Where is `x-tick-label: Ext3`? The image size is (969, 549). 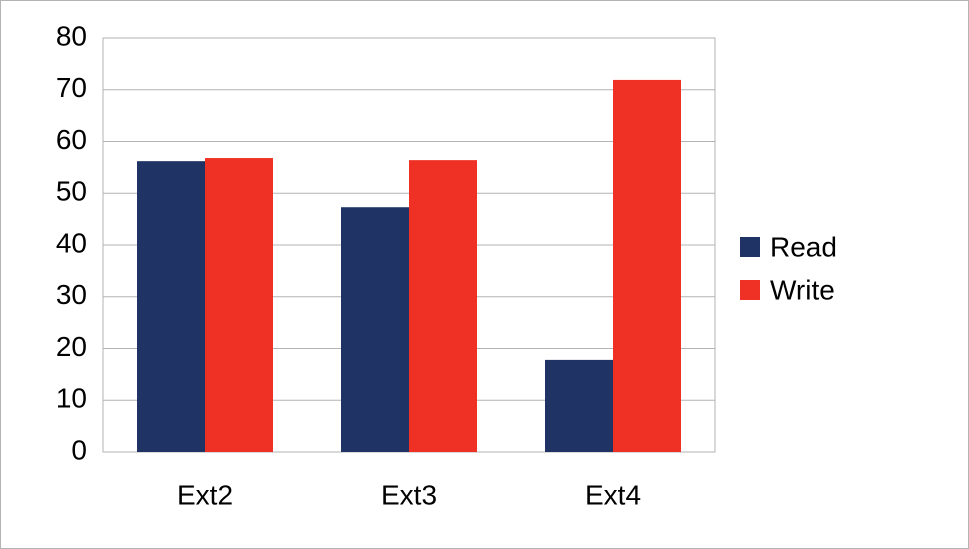 x-tick-label: Ext3 is located at coordinates (409, 494).